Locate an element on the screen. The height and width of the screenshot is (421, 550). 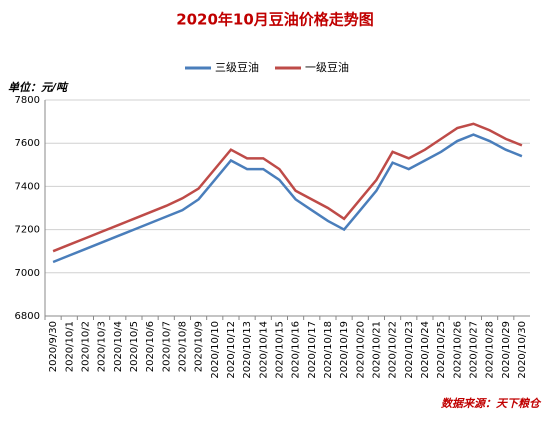
x-tick-label: 2020/10/8 is located at coordinates (182, 346).